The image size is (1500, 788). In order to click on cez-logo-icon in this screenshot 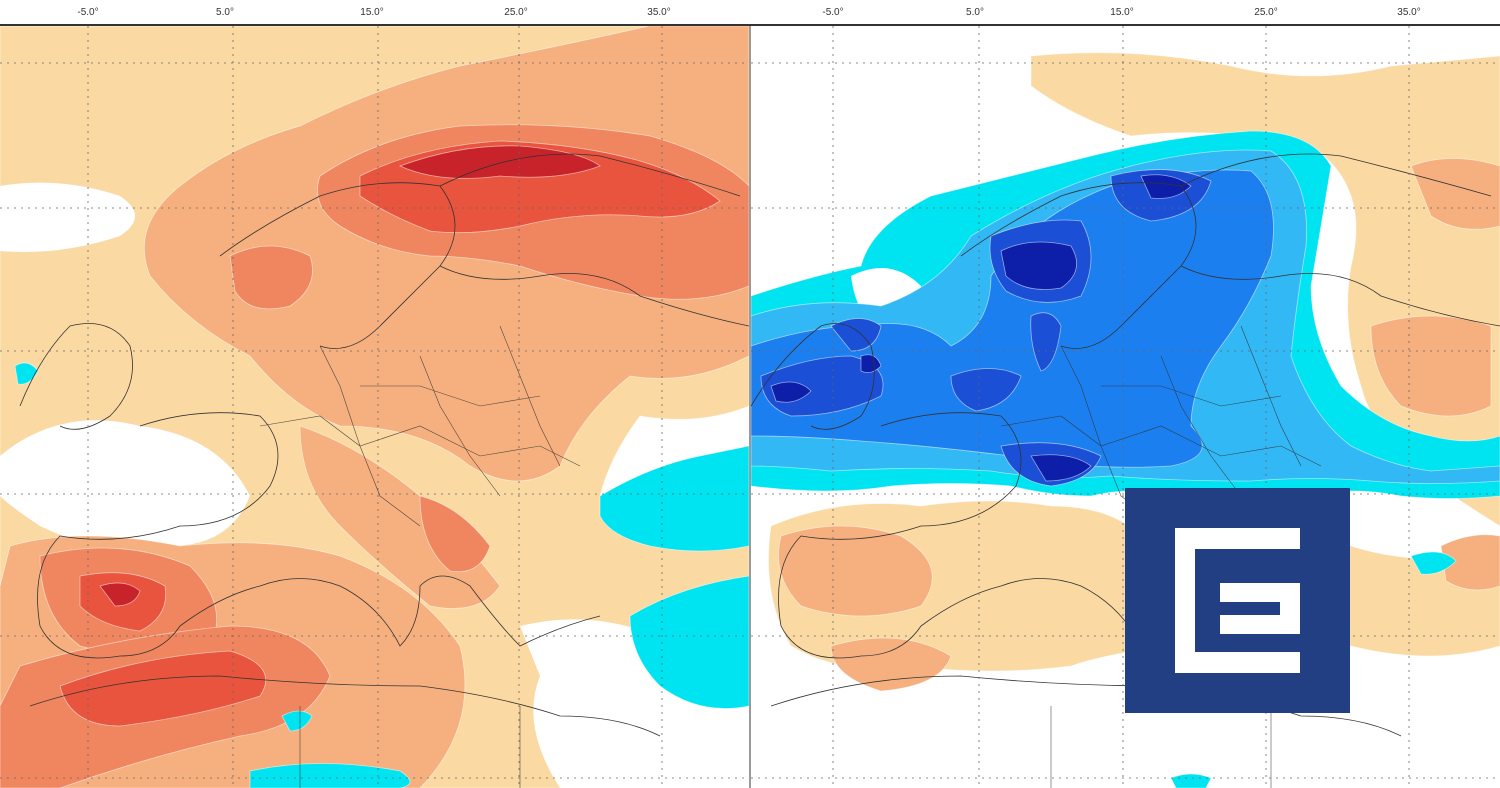, I will do `click(1237, 600)`.